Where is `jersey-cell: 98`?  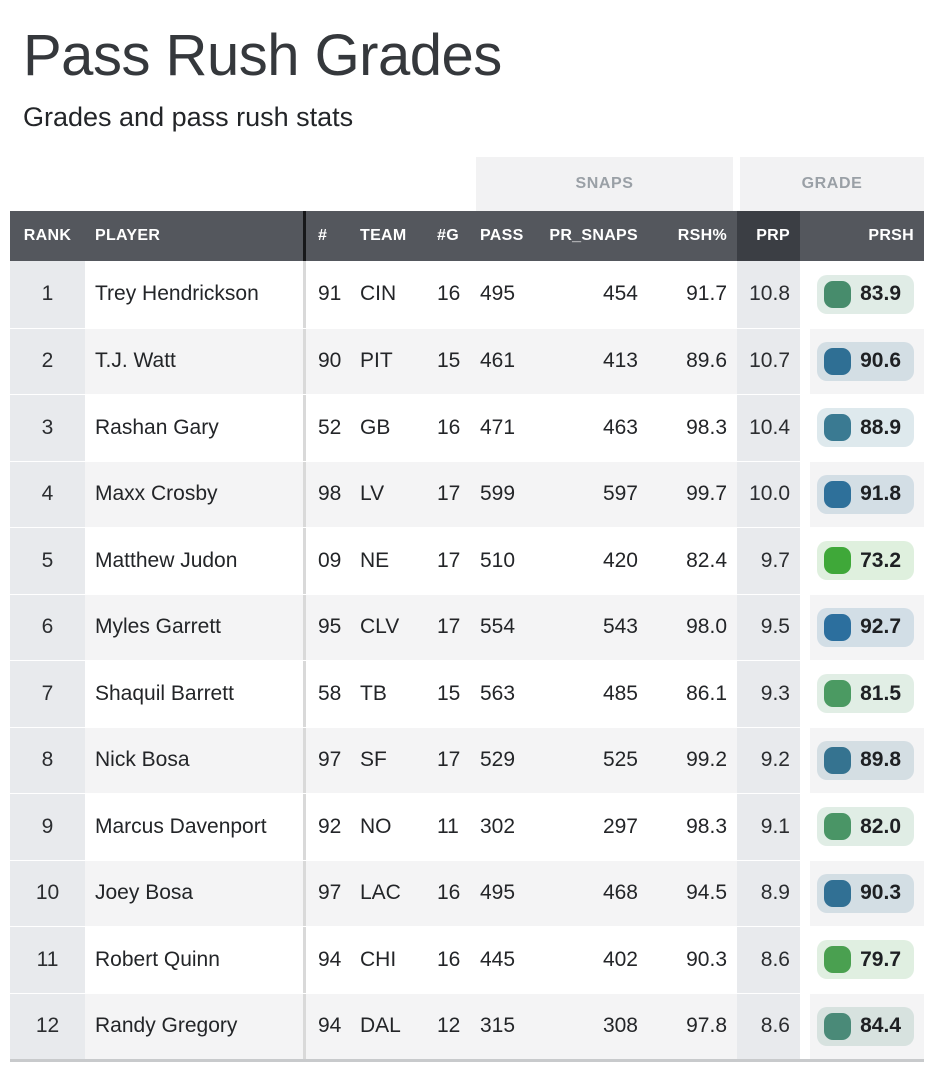 jersey-cell: 98 is located at coordinates (330, 494).